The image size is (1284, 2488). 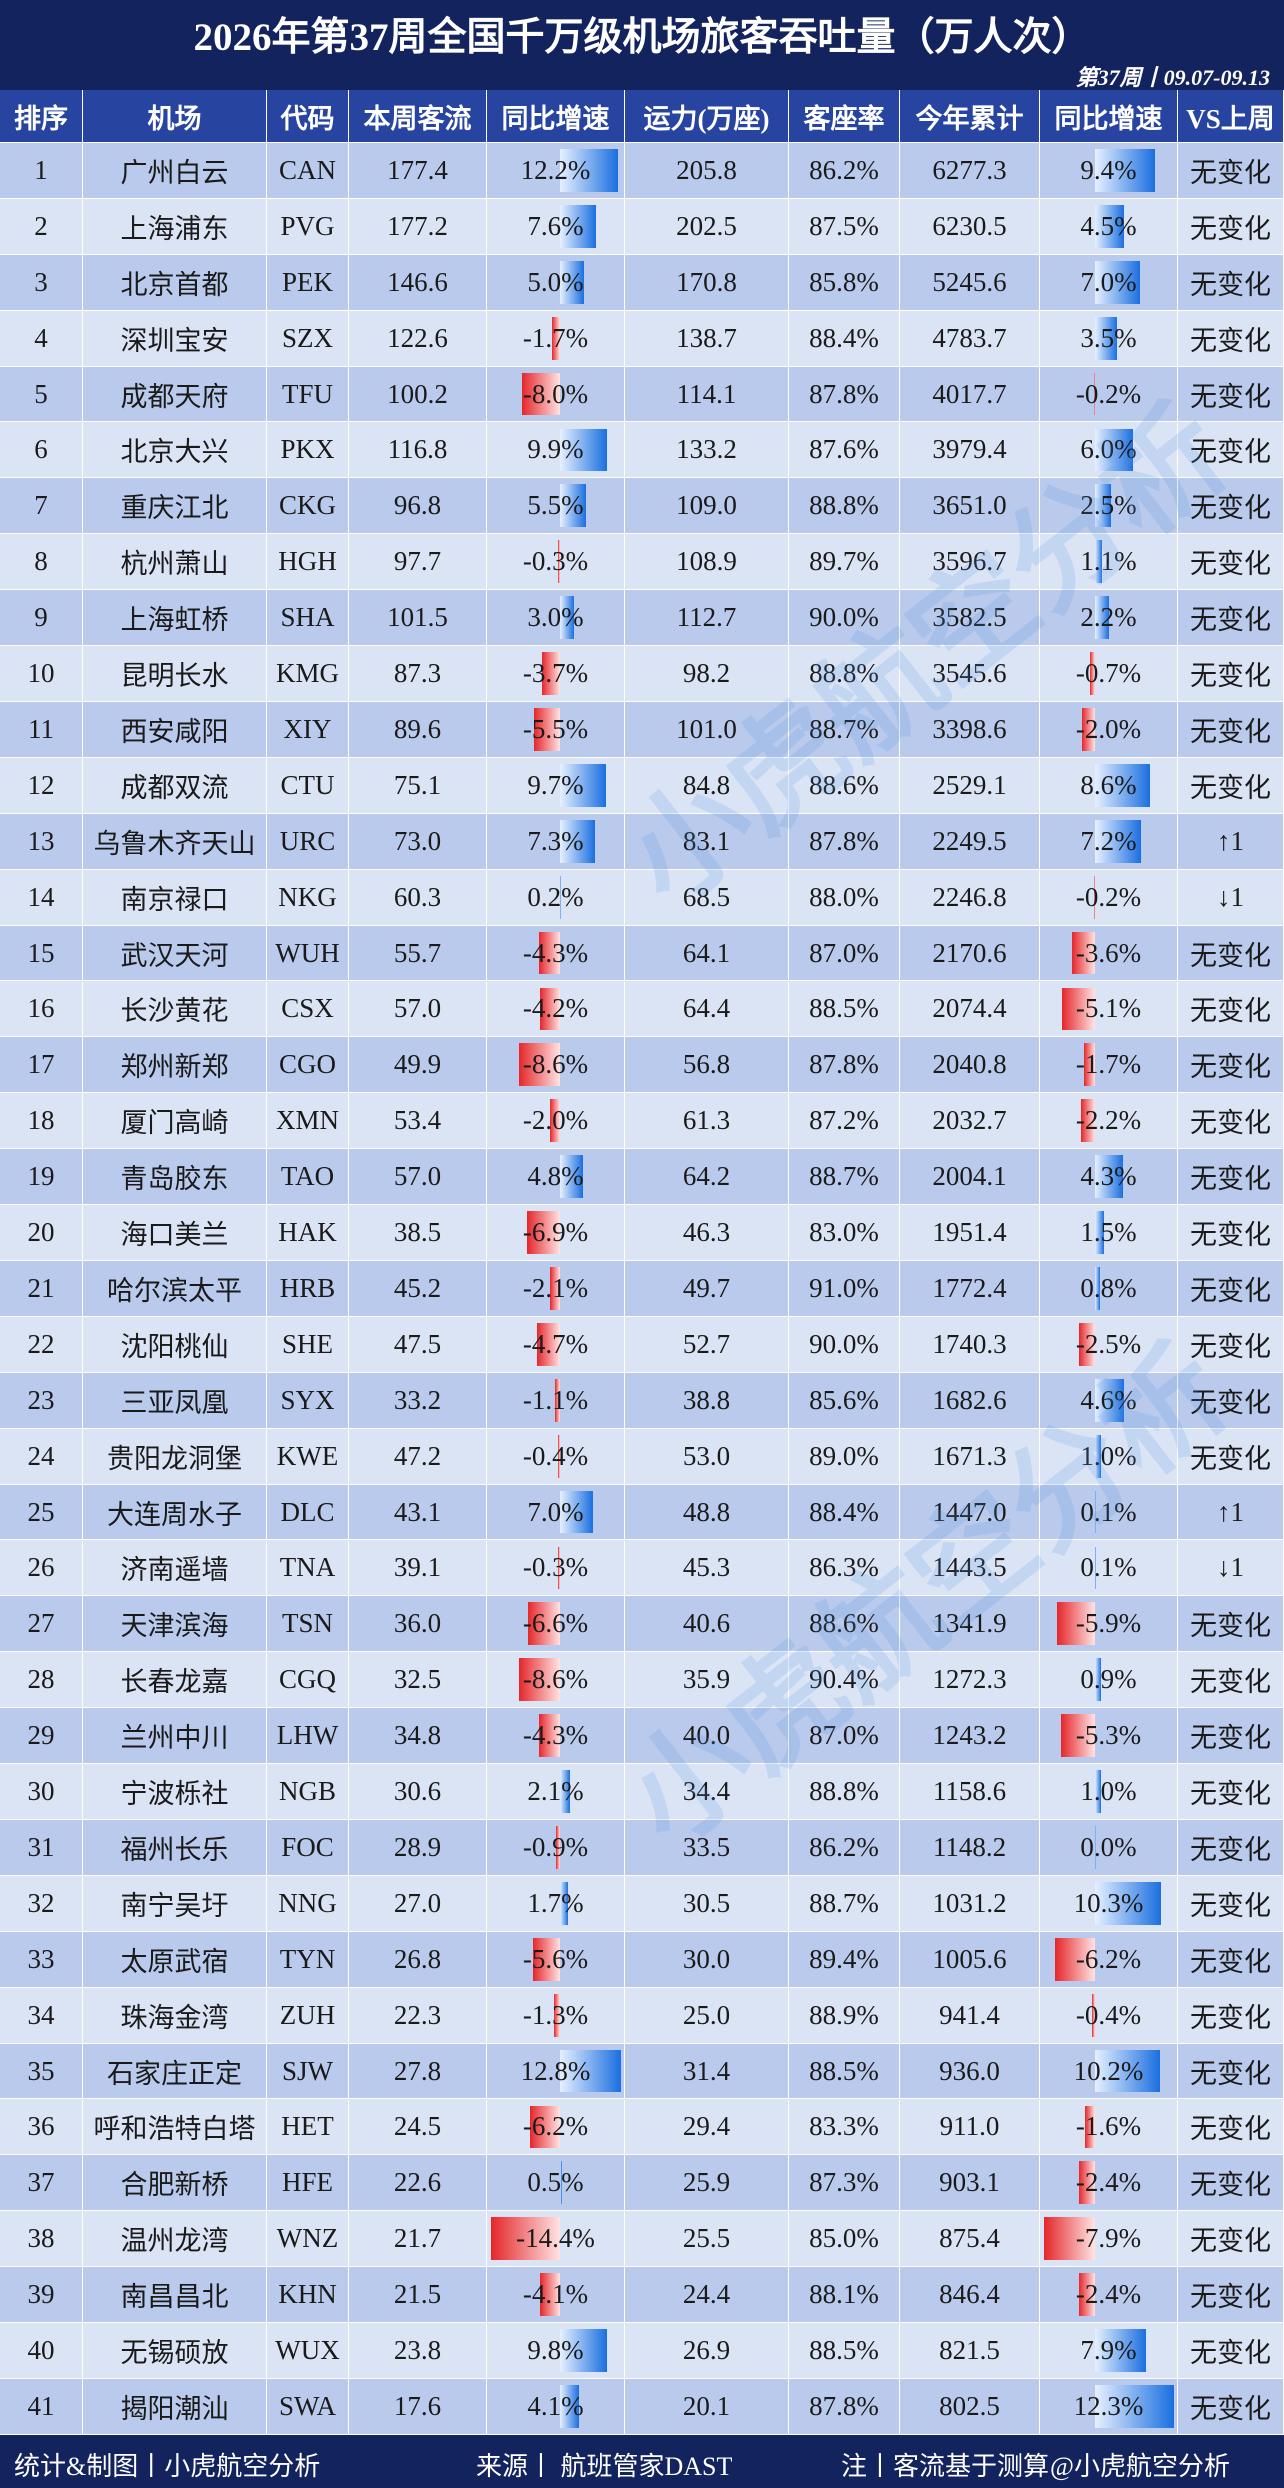 What do you see at coordinates (1108, 225) in the screenshot?
I see `cell-text: 4.5%` at bounding box center [1108, 225].